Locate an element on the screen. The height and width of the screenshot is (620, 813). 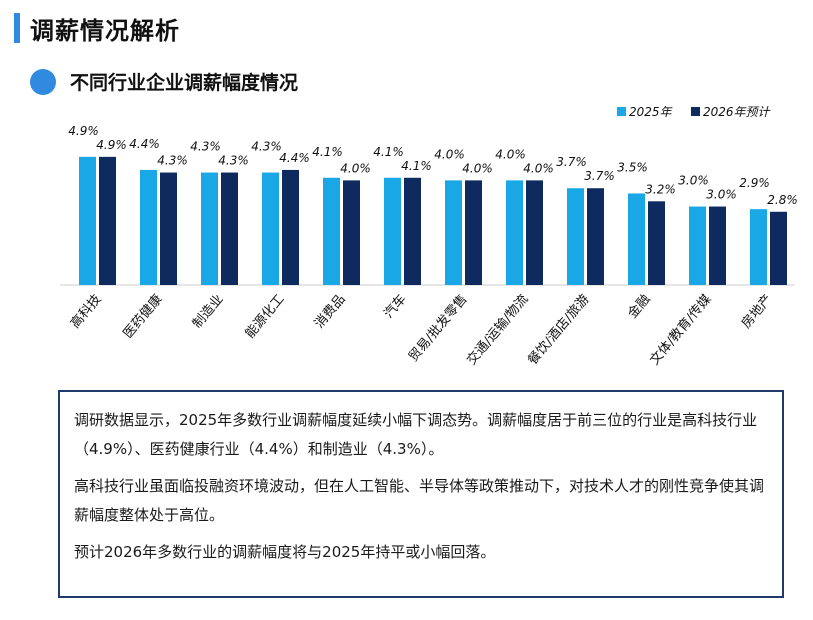
section-heading: 不同行业企业调薪幅度情况 is located at coordinates (164, 81).